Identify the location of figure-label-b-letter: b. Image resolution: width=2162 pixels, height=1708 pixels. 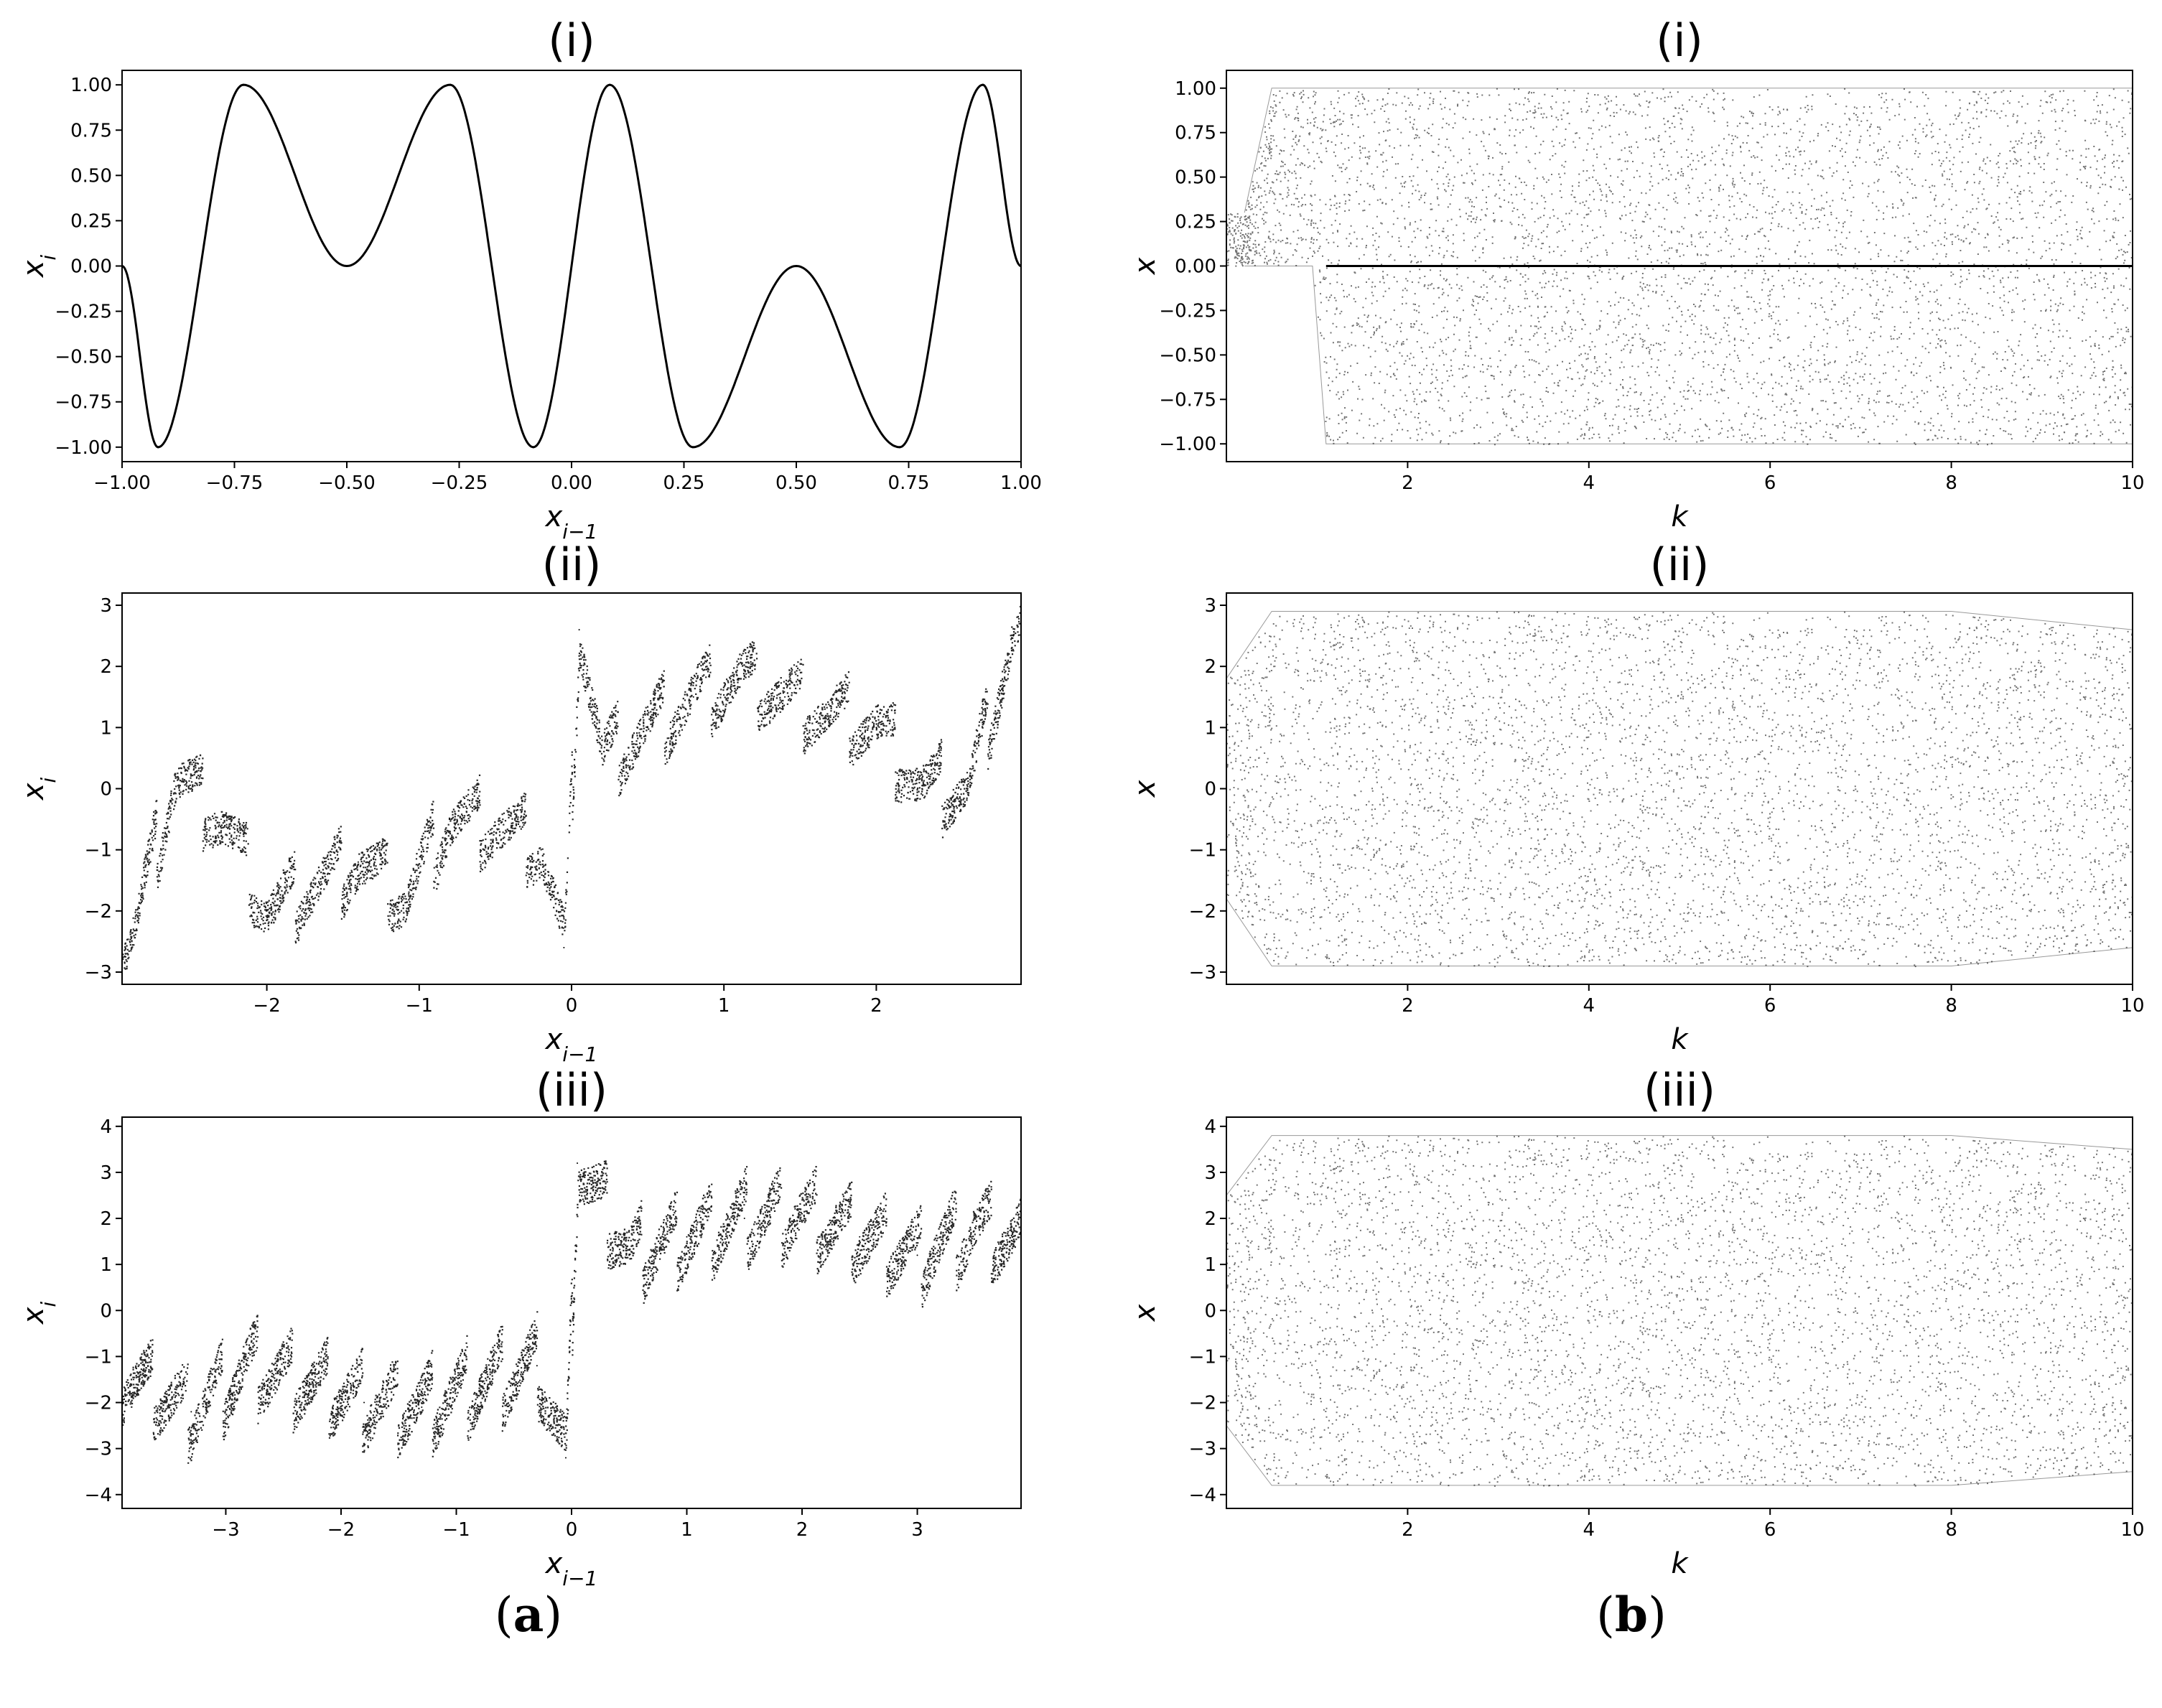
(1632, 1615).